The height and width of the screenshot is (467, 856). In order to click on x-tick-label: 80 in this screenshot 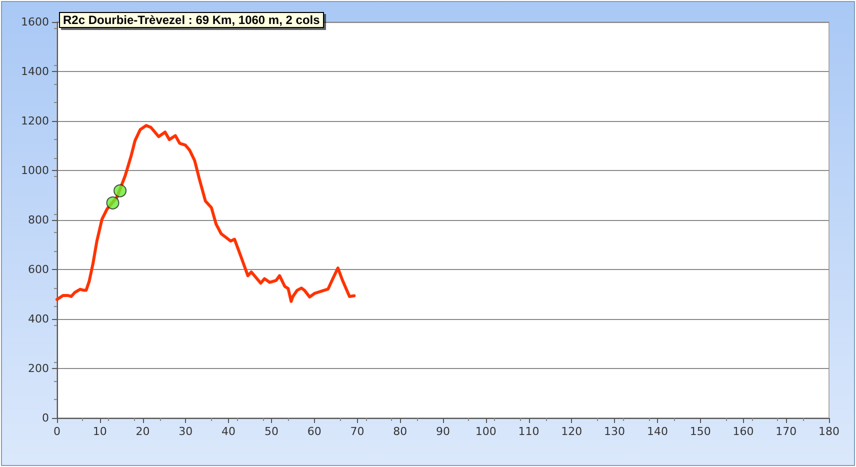, I will do `click(400, 431)`.